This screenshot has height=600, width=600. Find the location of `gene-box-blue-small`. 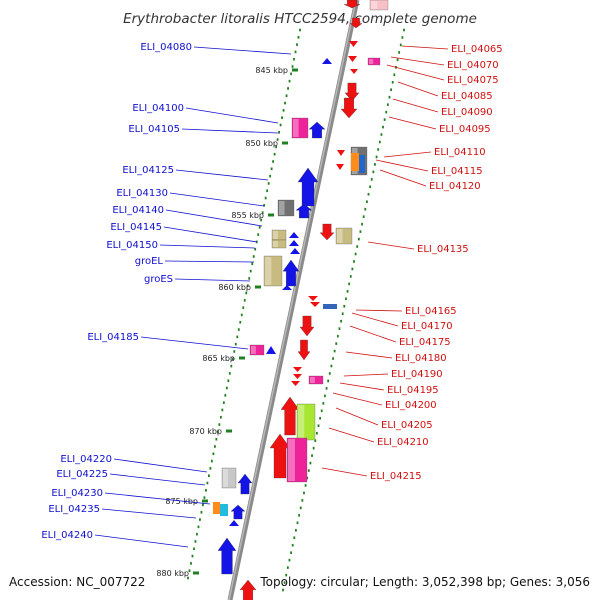

gene-box-blue-small is located at coordinates (330, 306).